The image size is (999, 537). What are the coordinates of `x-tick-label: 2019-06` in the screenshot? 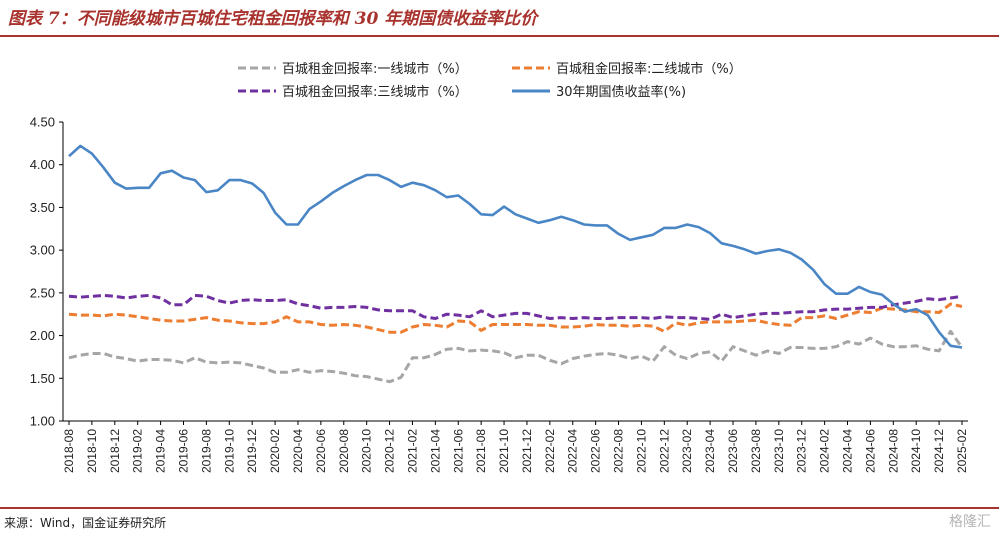 It's located at (183, 451).